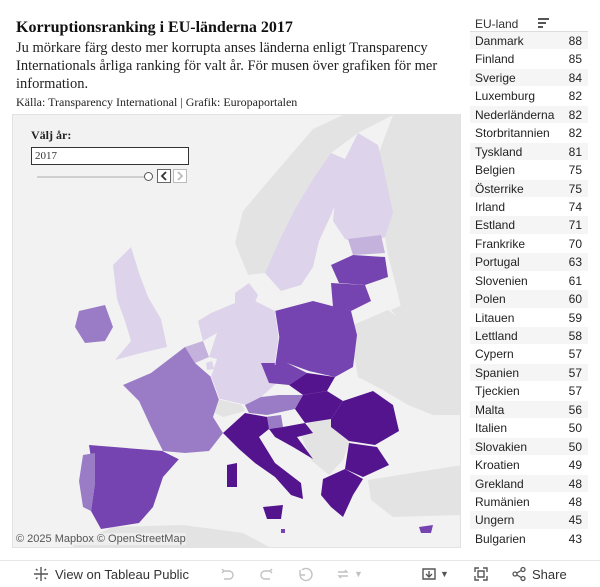 The image size is (600, 587). I want to click on ranking-score: 63, so click(575, 262).